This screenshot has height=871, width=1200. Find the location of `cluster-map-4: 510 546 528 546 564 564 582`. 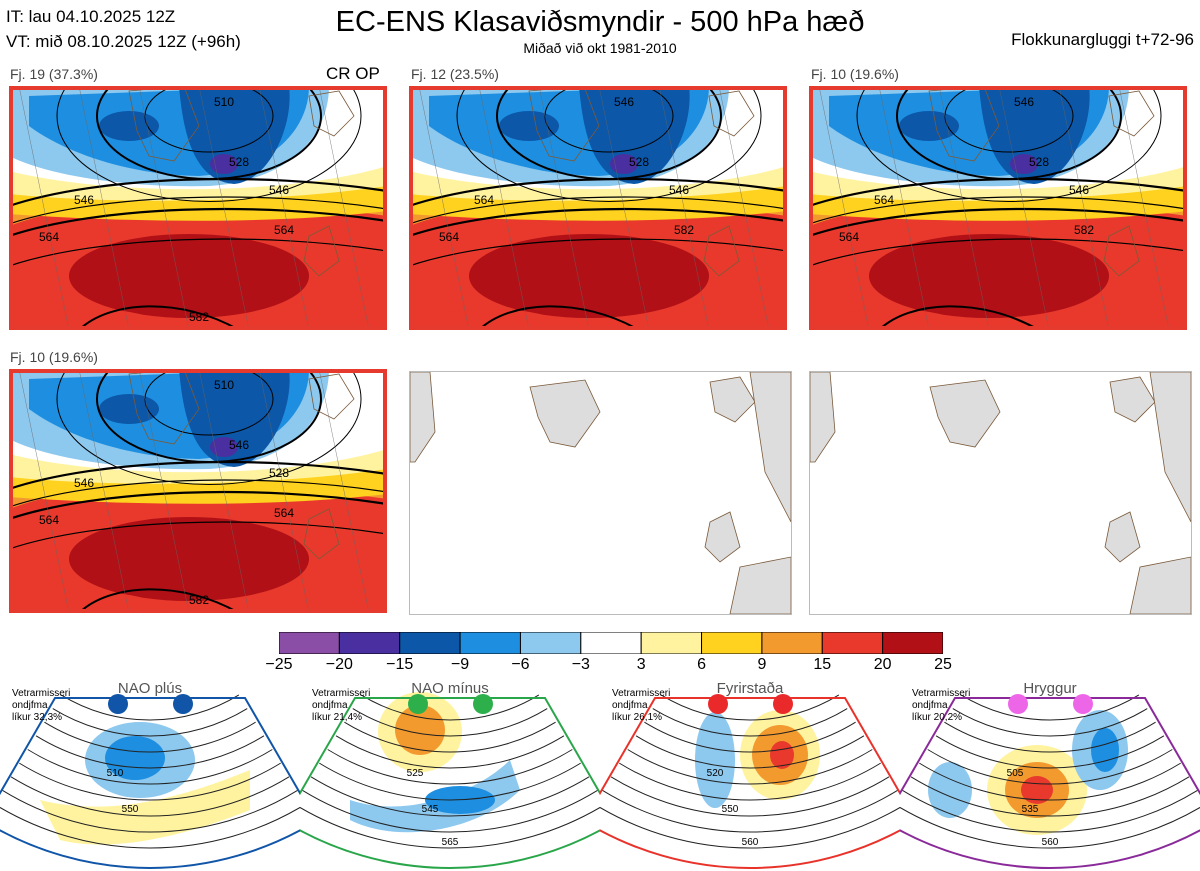

cluster-map-4: 510 546 528 546 564 564 582 is located at coordinates (198, 491).